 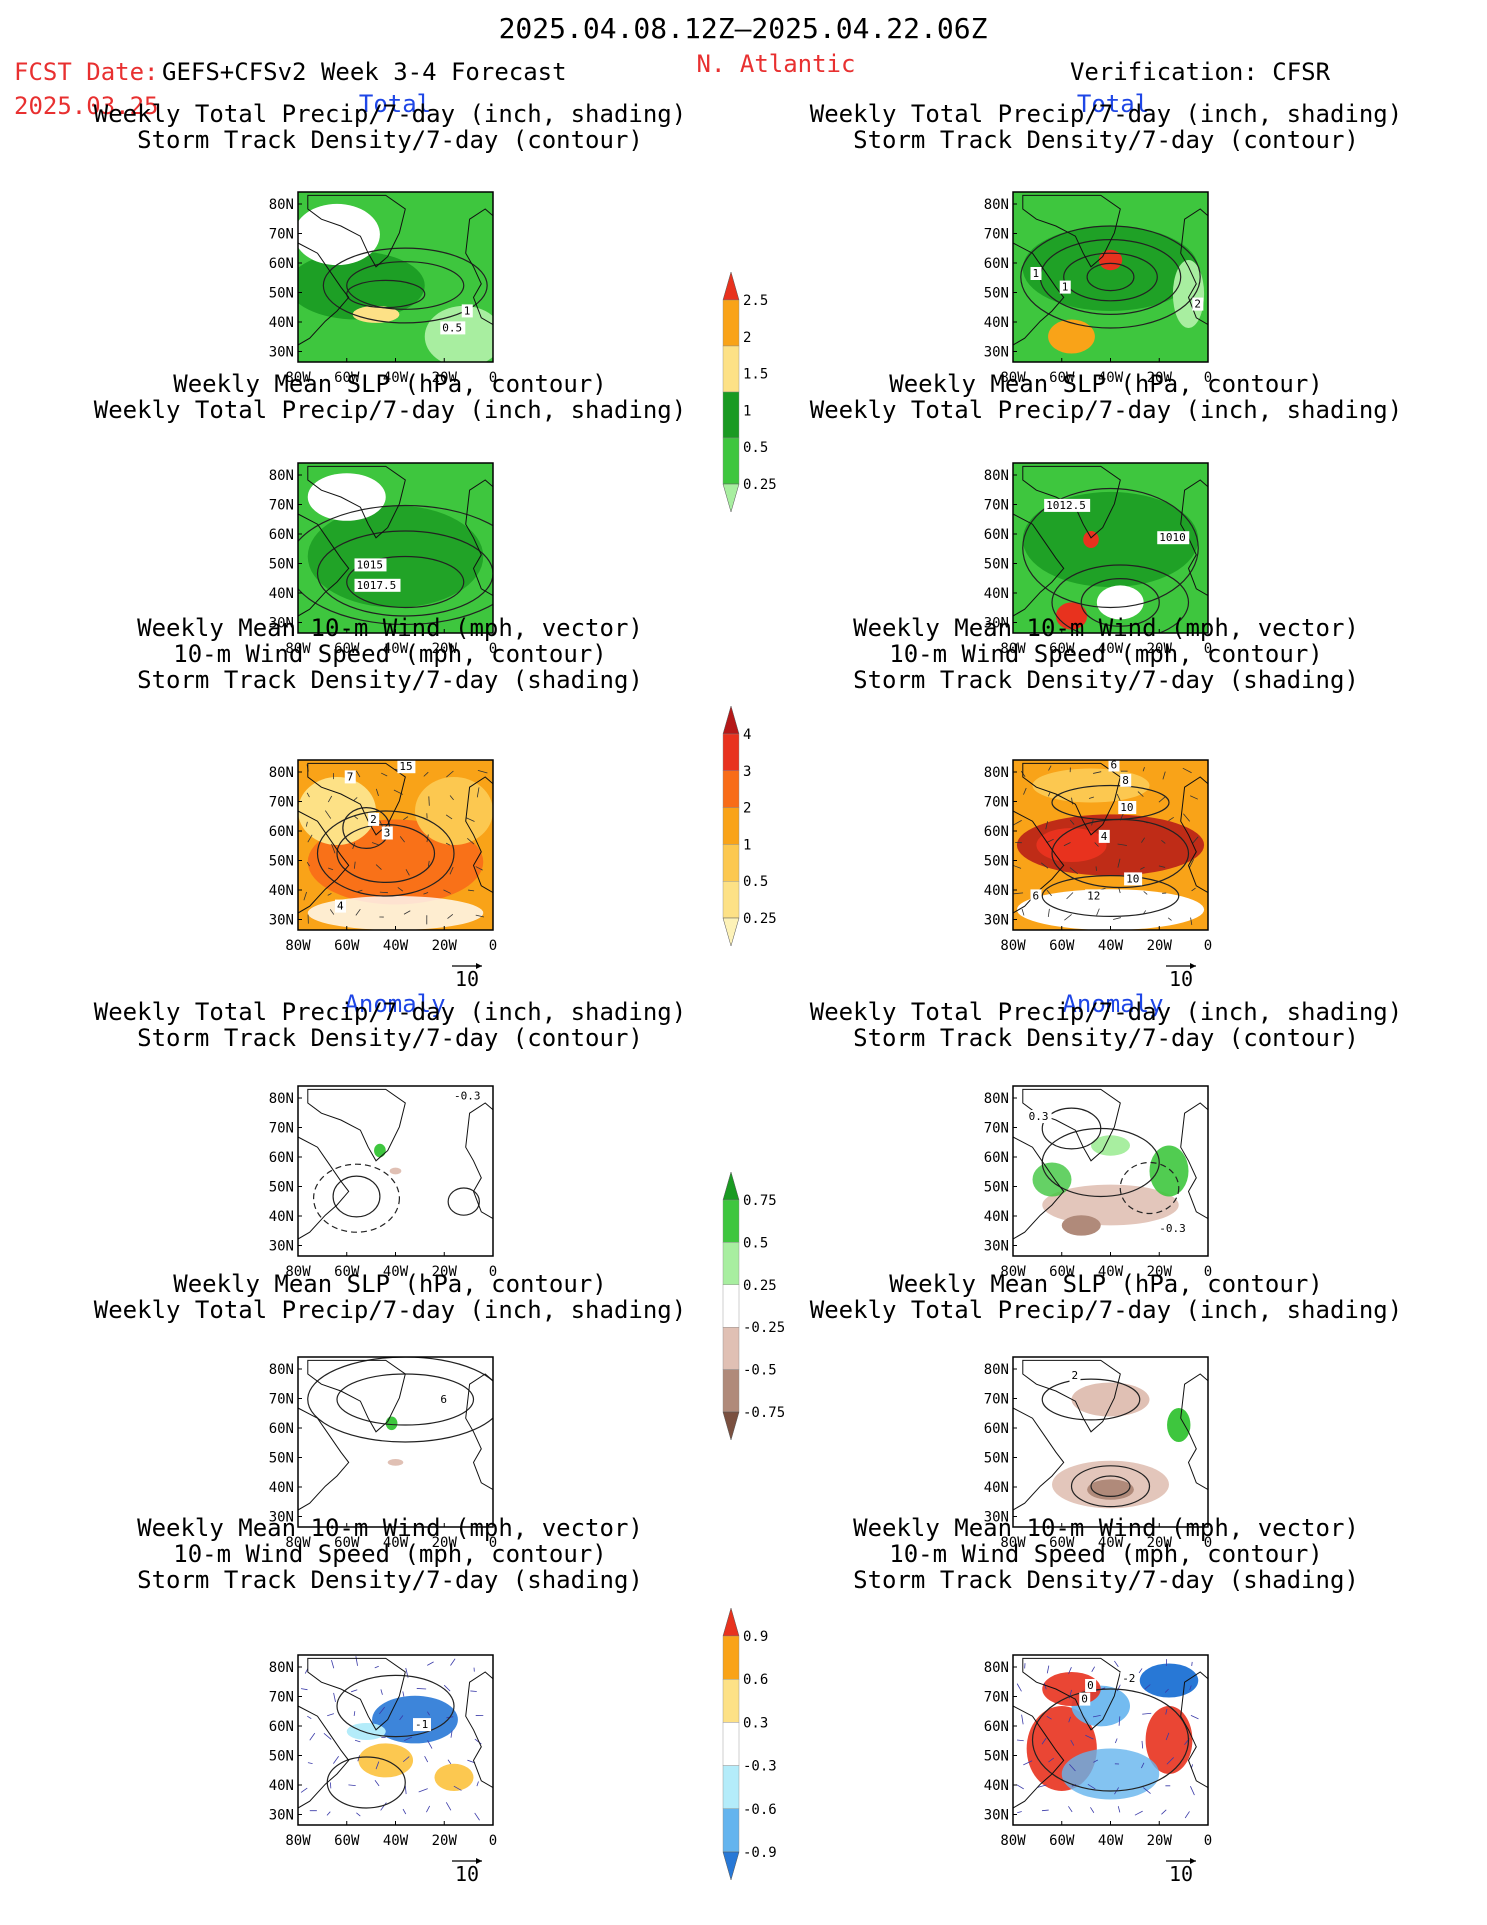 I want to click on fcst-date-value: 2025.03.25, so click(x=86, y=106).